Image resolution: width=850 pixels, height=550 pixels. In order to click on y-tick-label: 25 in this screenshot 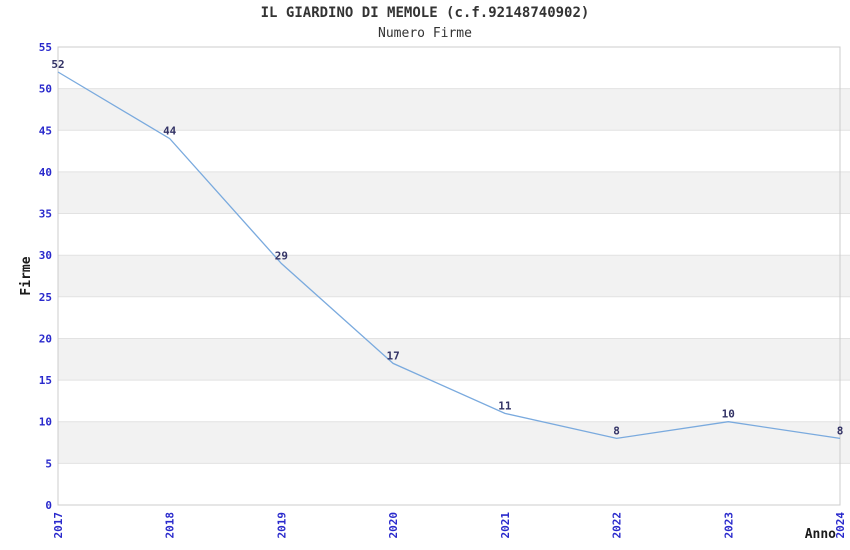, I will do `click(45, 297)`.